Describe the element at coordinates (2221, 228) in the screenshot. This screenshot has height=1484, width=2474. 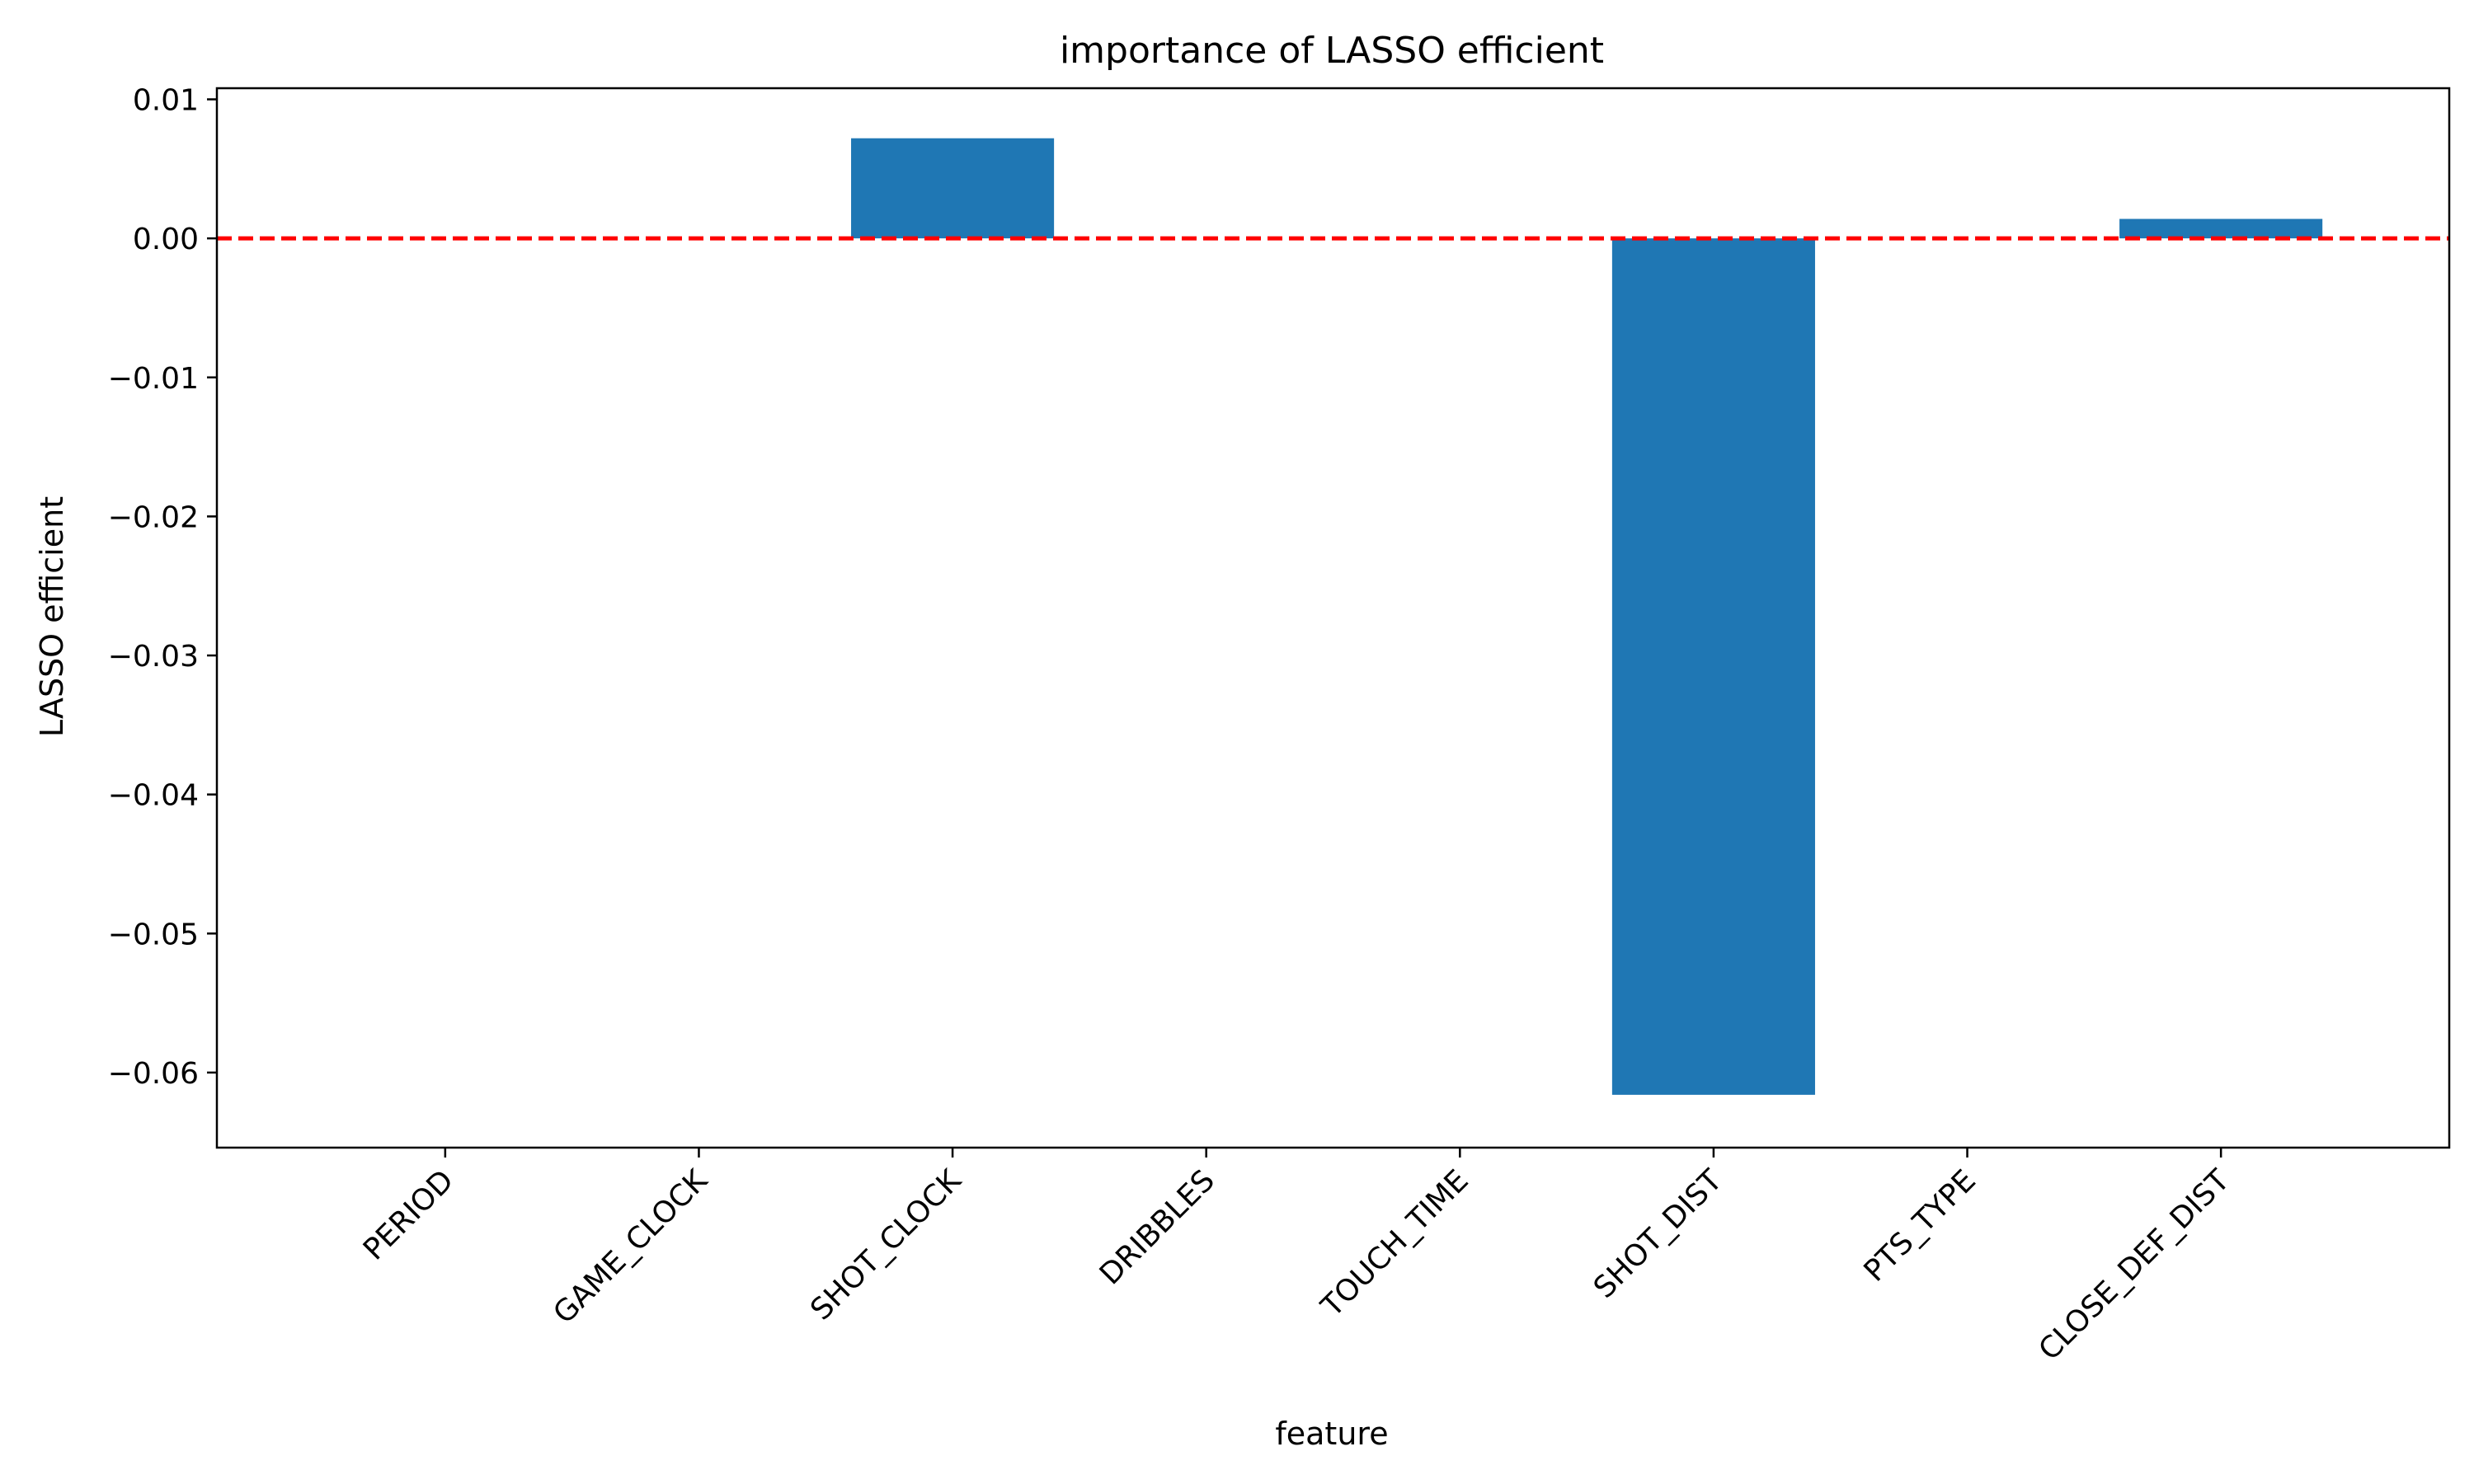
I see `bar-close-def-dist` at that location.